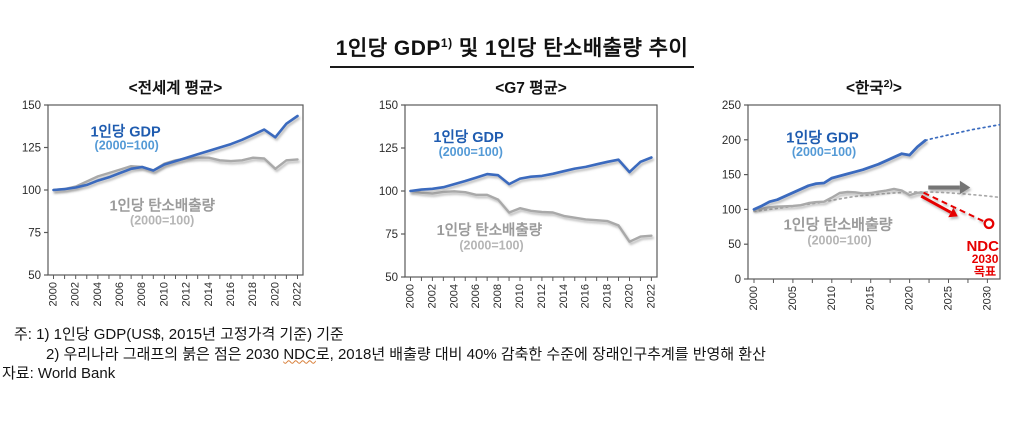 The height and width of the screenshot is (431, 1024). Describe the element at coordinates (651, 296) in the screenshot. I see `g7-xtick-label: 2022` at that location.